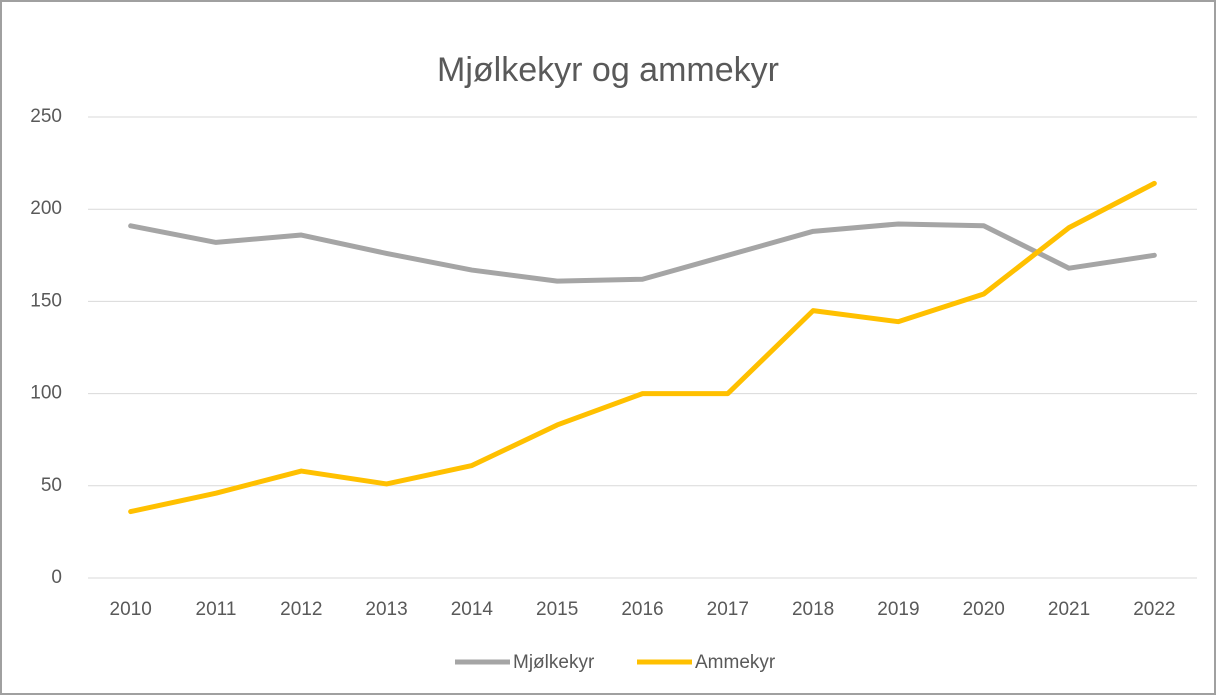  I want to click on x-tick-label: 2013, so click(386, 609).